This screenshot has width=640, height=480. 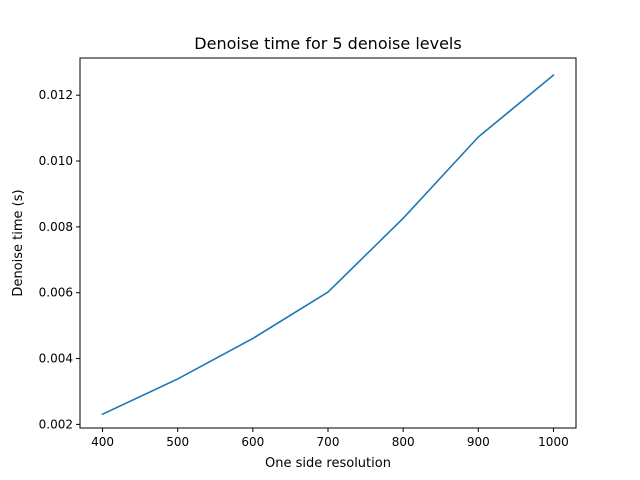 What do you see at coordinates (403, 442) in the screenshot?
I see `x-tick-label: 800` at bounding box center [403, 442].